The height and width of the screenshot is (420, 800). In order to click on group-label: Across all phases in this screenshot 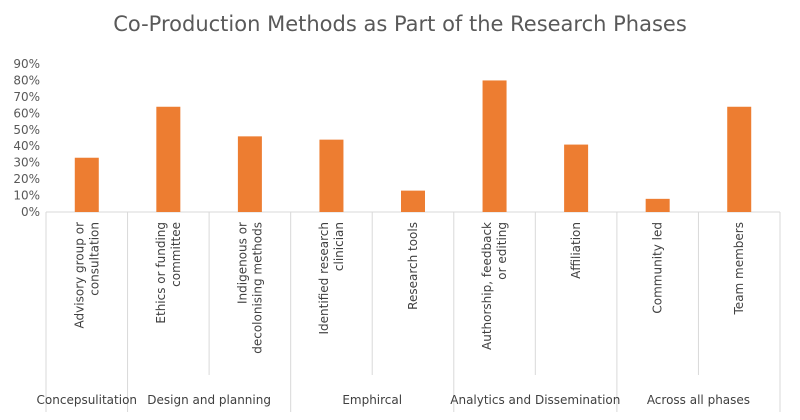, I will do `click(698, 400)`.